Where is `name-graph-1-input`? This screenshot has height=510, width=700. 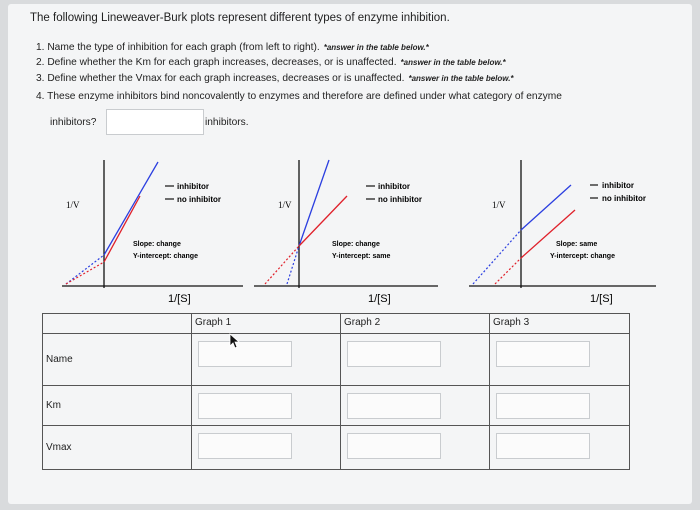
name-graph-1-input is located at coordinates (245, 354).